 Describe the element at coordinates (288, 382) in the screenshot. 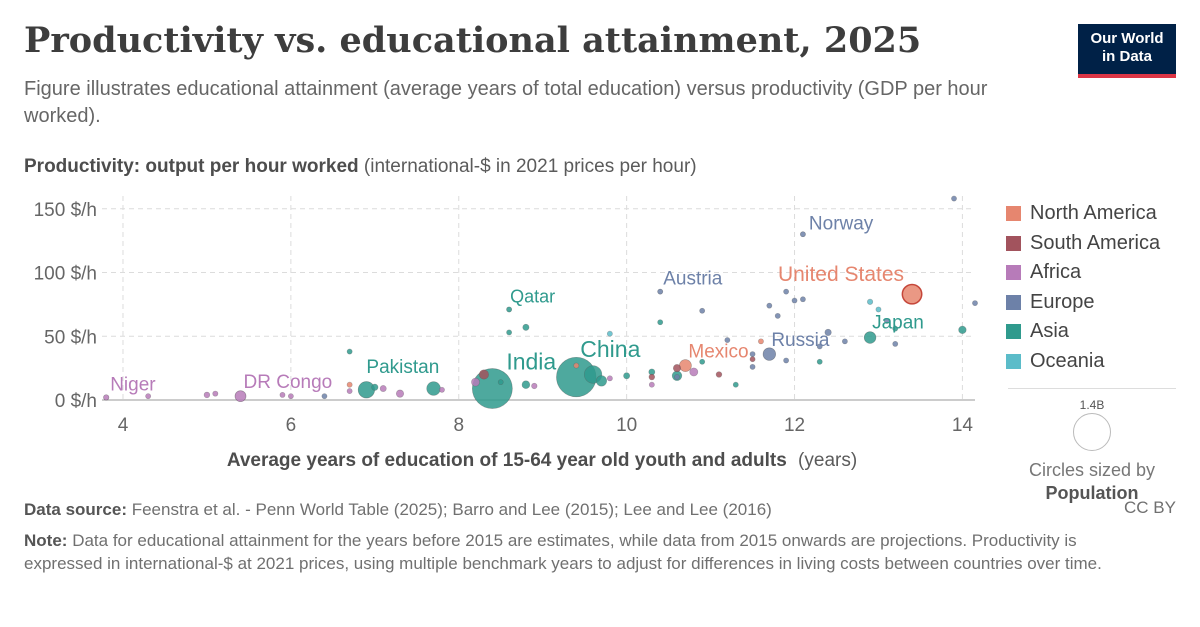

I see `label-dr-congo: DR Congo` at that location.